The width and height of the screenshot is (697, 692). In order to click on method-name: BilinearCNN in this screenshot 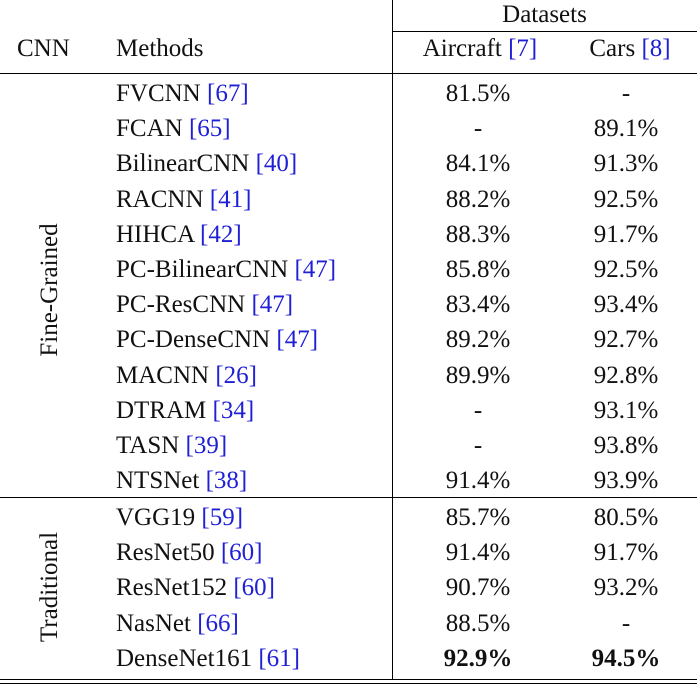, I will do `click(183, 164)`.